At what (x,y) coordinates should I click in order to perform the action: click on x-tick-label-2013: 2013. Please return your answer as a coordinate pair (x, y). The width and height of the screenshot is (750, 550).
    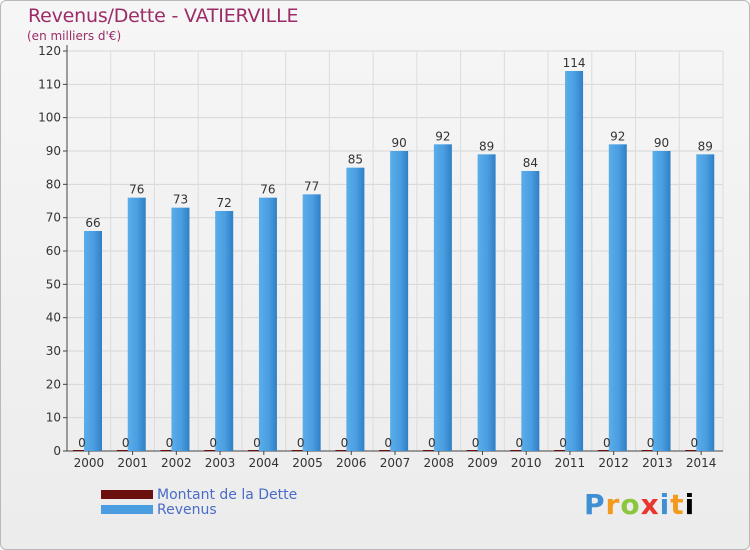
    Looking at the image, I should click on (657, 463).